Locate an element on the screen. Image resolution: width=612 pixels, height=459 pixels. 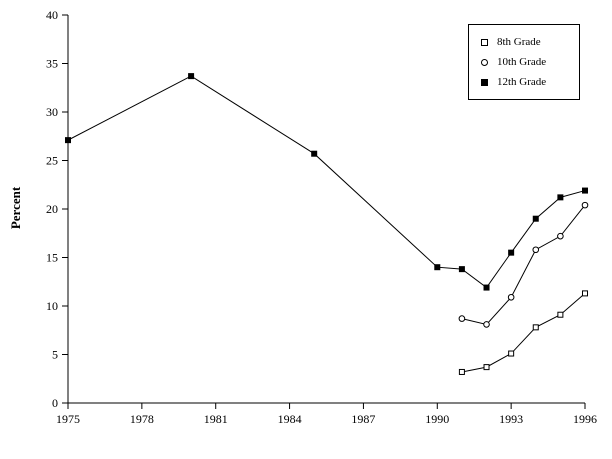
y-axis-title: Percent is located at coordinates (15, 208).